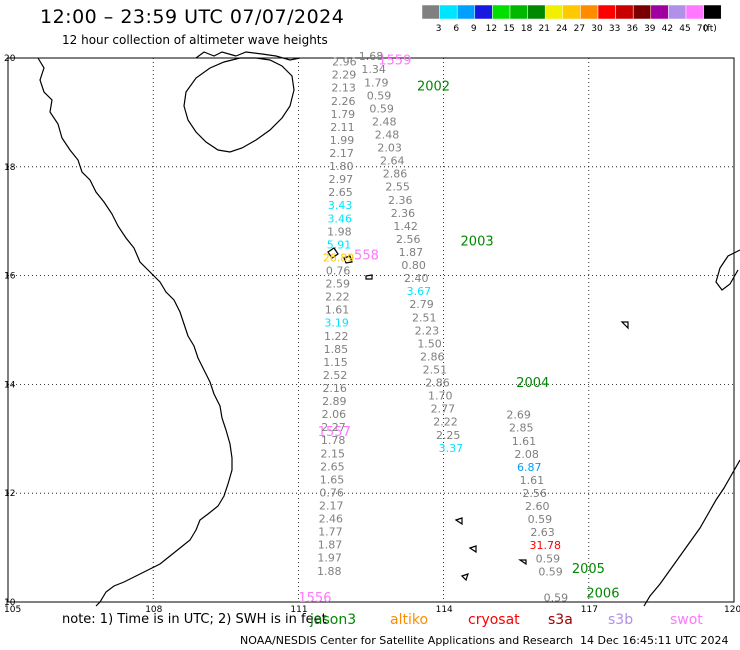 This screenshot has width=740, height=650. What do you see at coordinates (433, 87) in the screenshot?
I see `pass-label: 2002` at bounding box center [433, 87].